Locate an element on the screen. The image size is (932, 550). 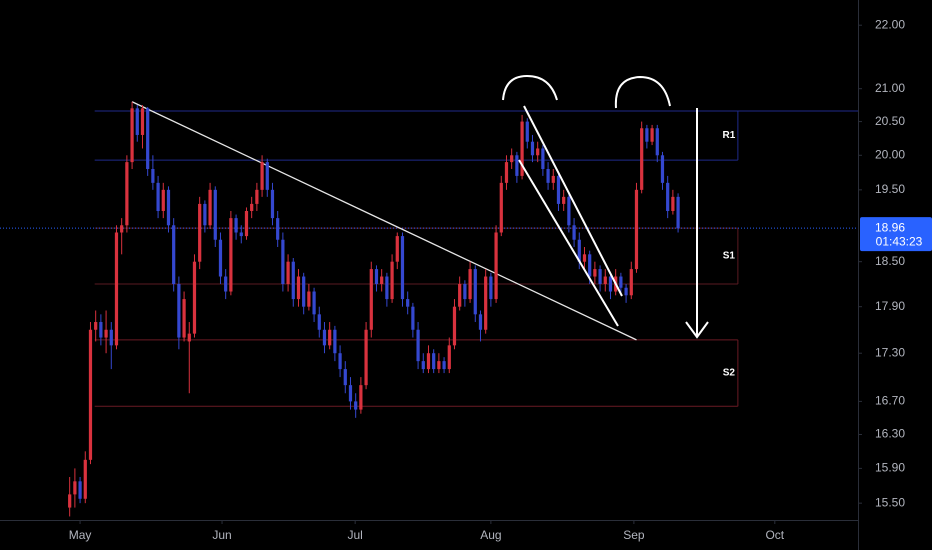
zone-label: S1 is located at coordinates (729, 256).